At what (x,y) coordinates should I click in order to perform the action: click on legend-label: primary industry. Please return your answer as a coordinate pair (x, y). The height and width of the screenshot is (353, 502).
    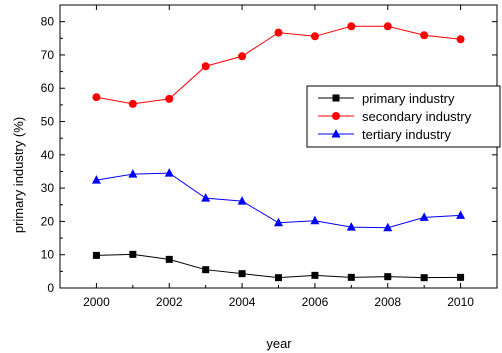
    Looking at the image, I should click on (408, 98).